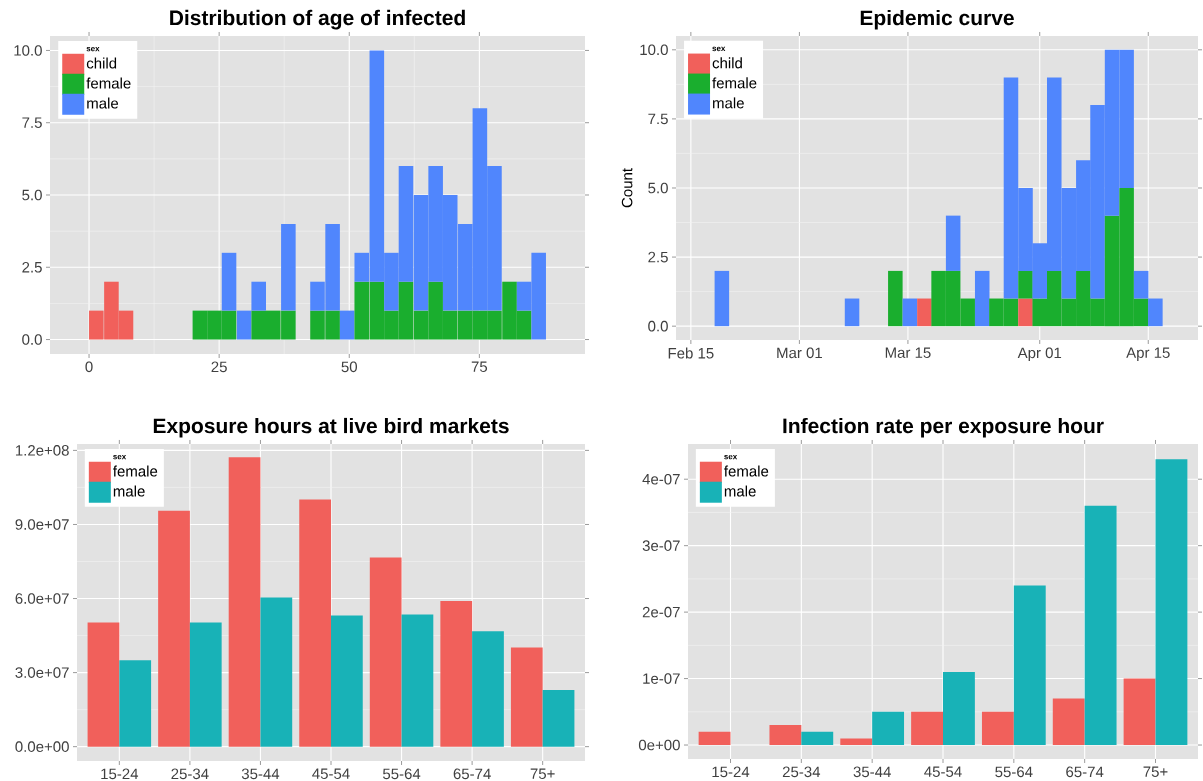  What do you see at coordinates (1148, 354) in the screenshot?
I see `x-tick-label: Apr 15` at bounding box center [1148, 354].